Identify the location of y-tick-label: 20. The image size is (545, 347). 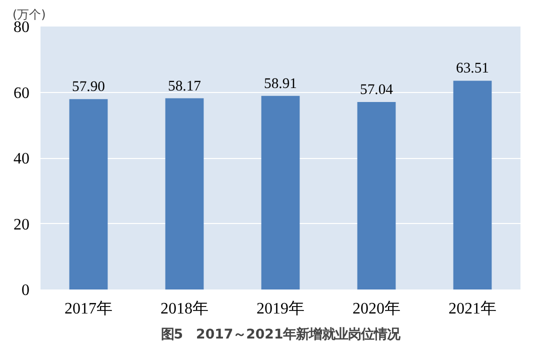
(22, 225).